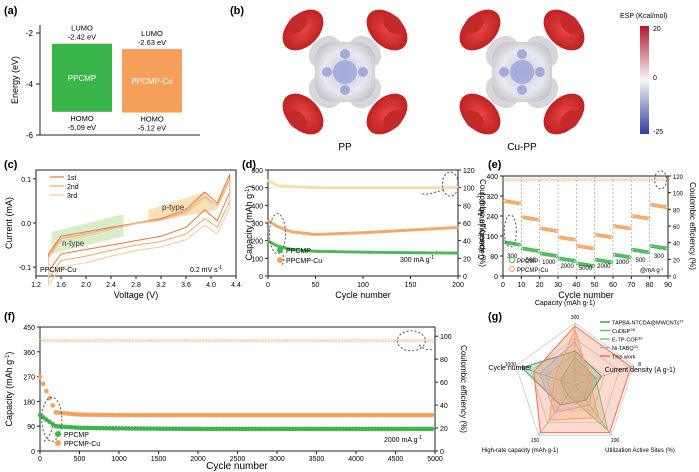 This screenshot has width=699, height=472. I want to click on panel-c-xtick: 2.4, so click(111, 285).